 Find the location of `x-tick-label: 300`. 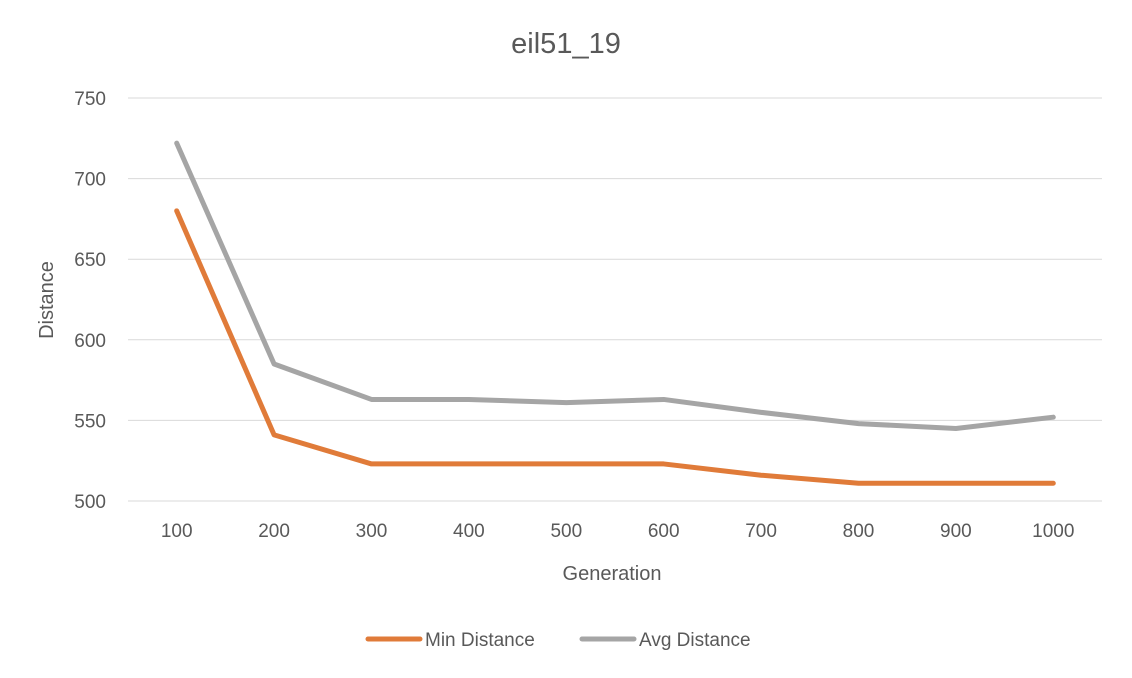

x-tick-label: 300 is located at coordinates (372, 531).